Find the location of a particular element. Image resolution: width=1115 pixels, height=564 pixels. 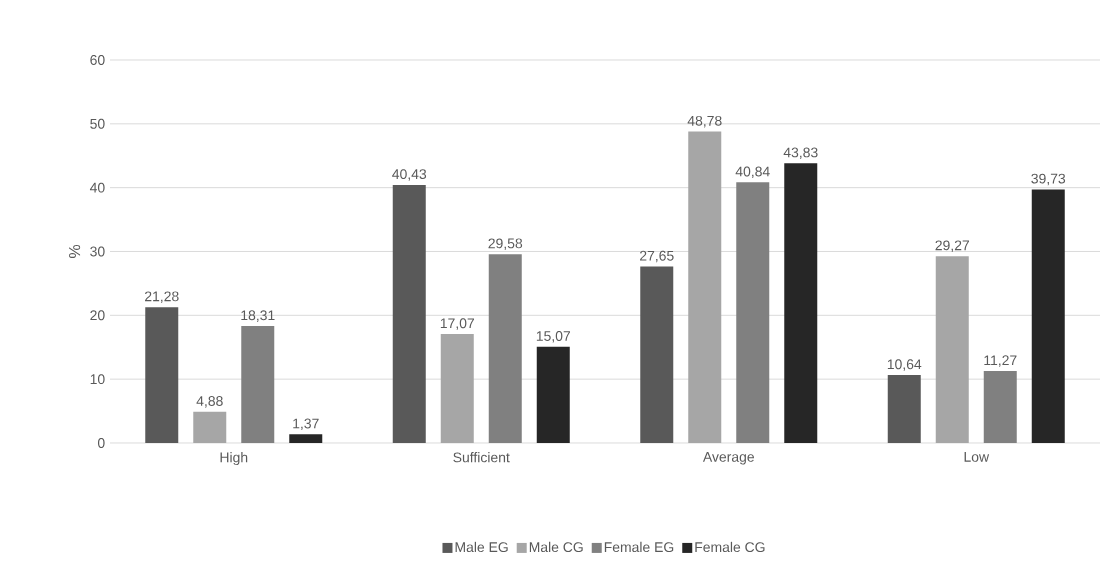

y-tick-label: 40 is located at coordinates (97, 187).